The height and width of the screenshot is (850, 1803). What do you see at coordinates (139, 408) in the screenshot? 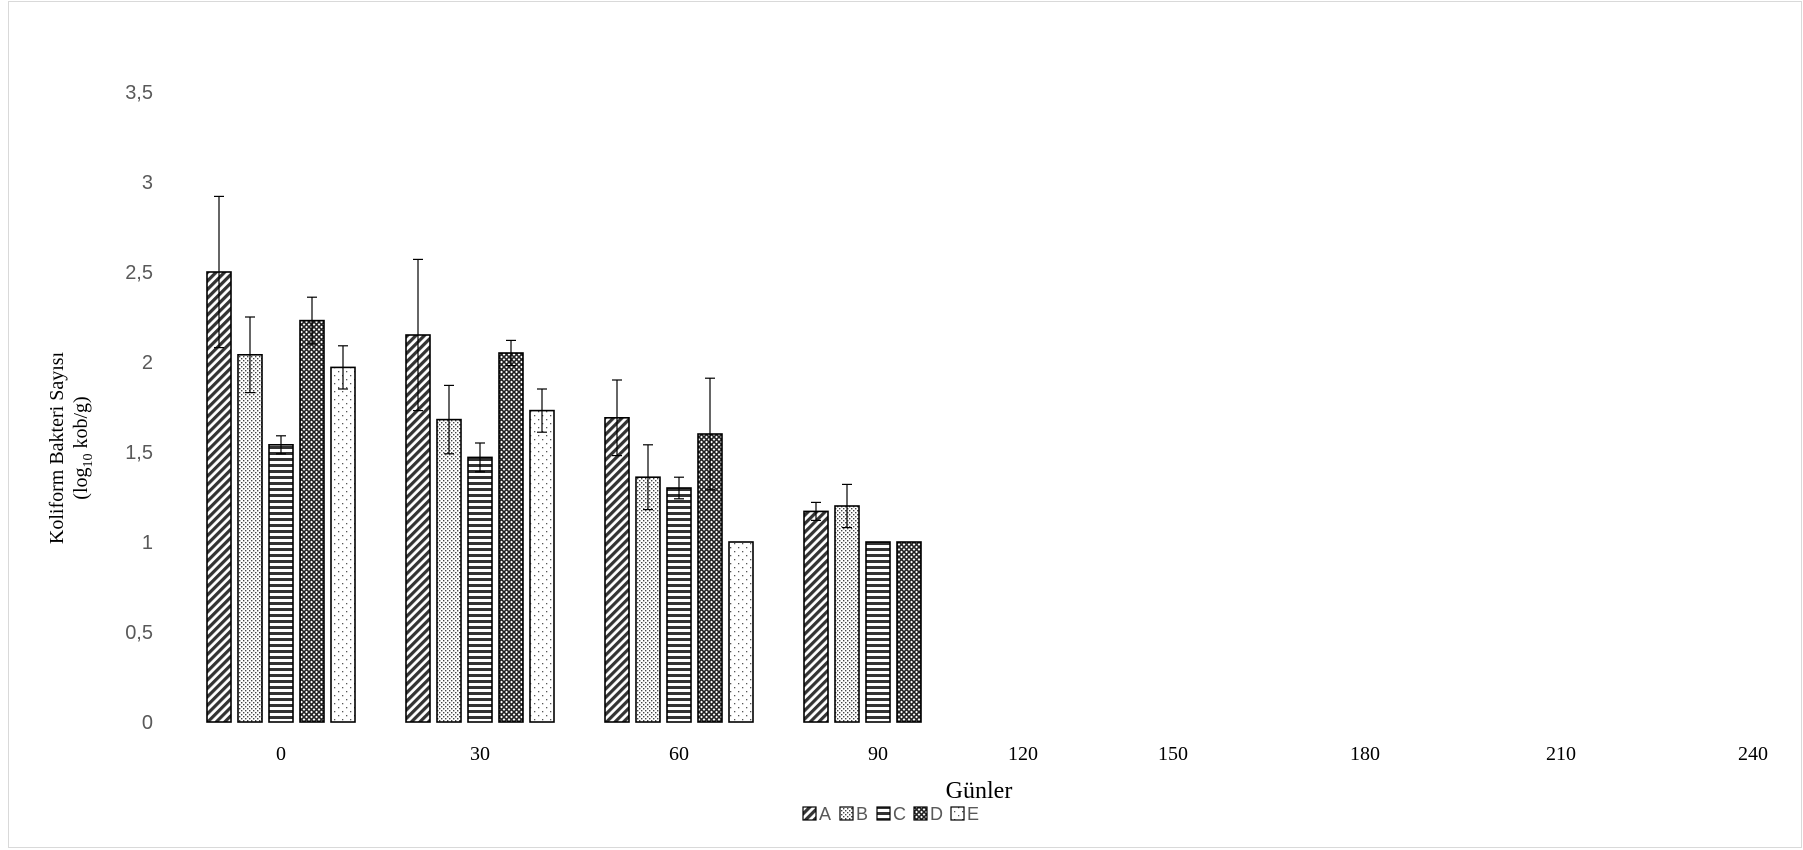
I see `y-axis: 0 0,5 1 1,5 2 2,5 3 3,5` at bounding box center [139, 408].